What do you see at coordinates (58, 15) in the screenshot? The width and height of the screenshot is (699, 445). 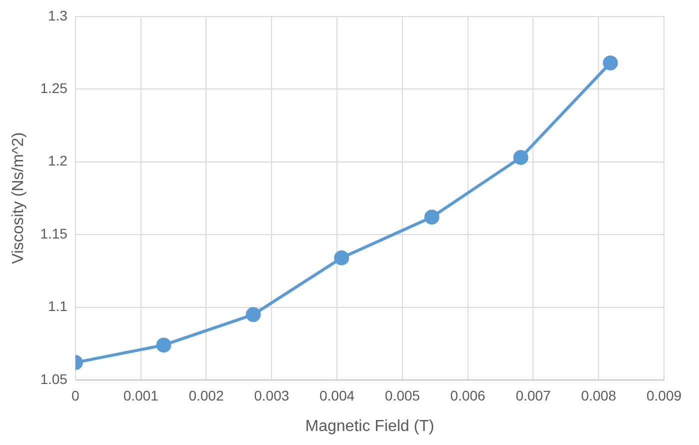 I see `y-tick-label: 1.3` at bounding box center [58, 15].